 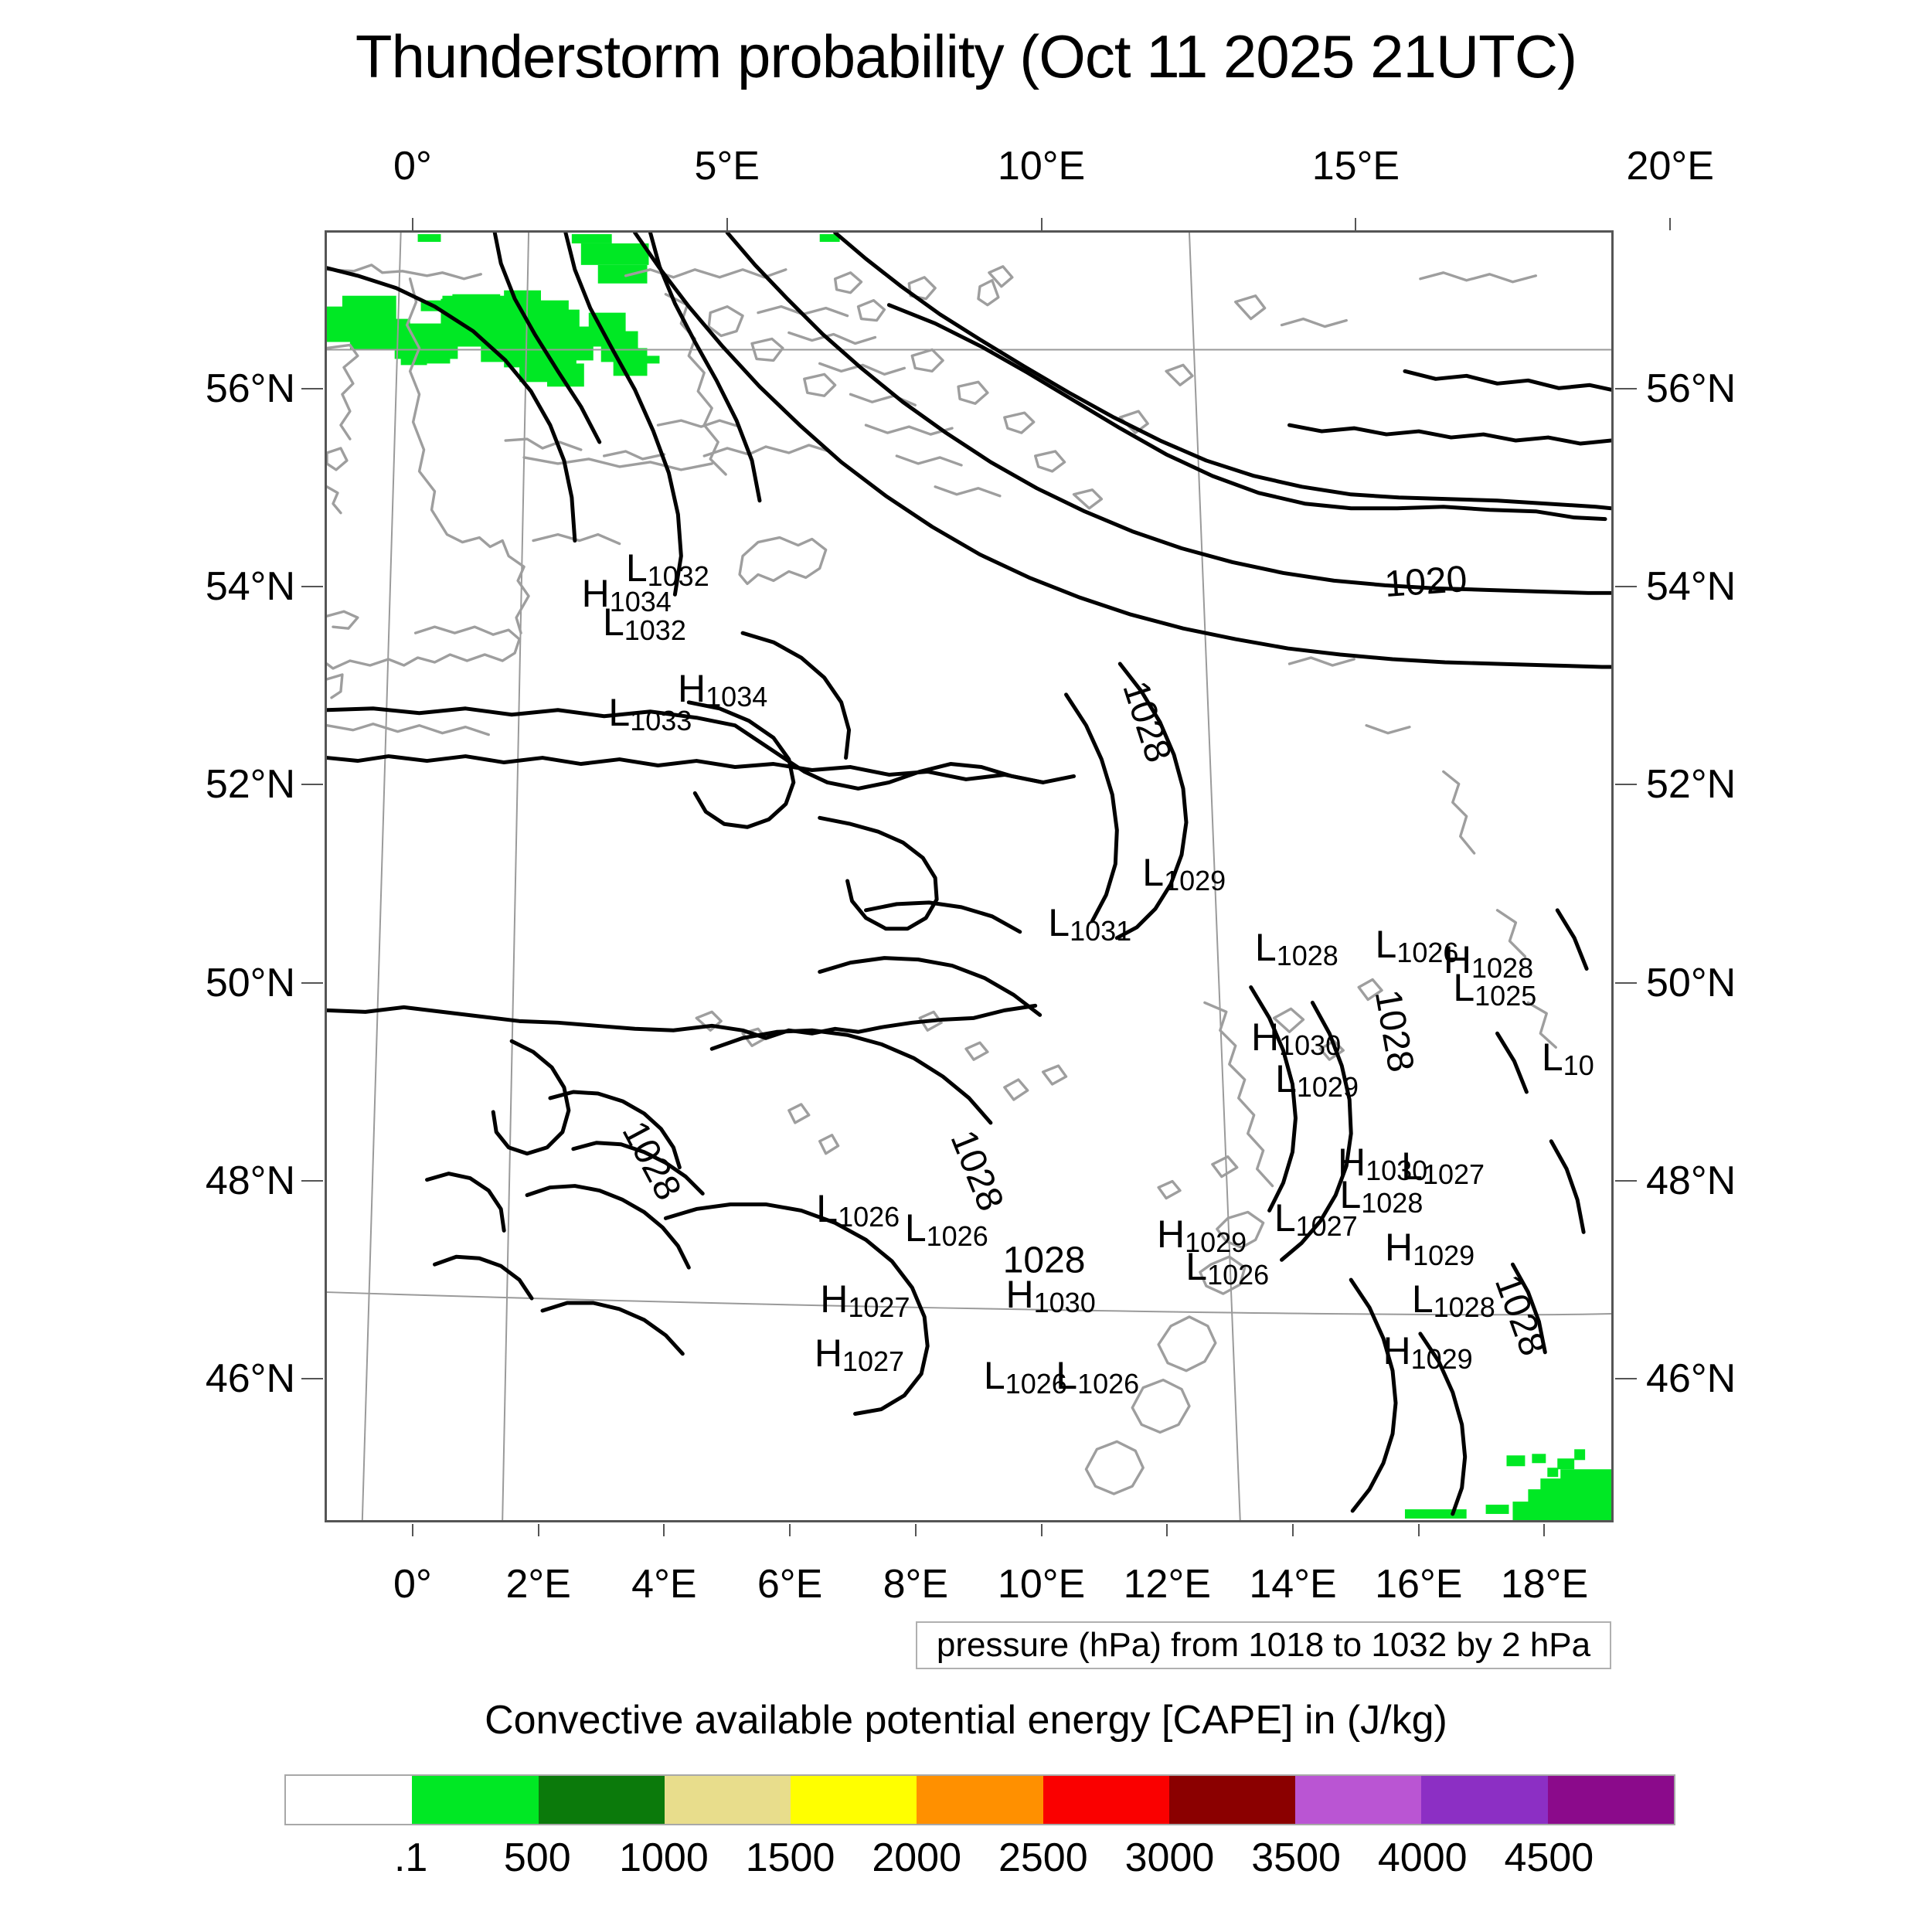 I want to click on extremum-value: 1034, so click(x=737, y=697).